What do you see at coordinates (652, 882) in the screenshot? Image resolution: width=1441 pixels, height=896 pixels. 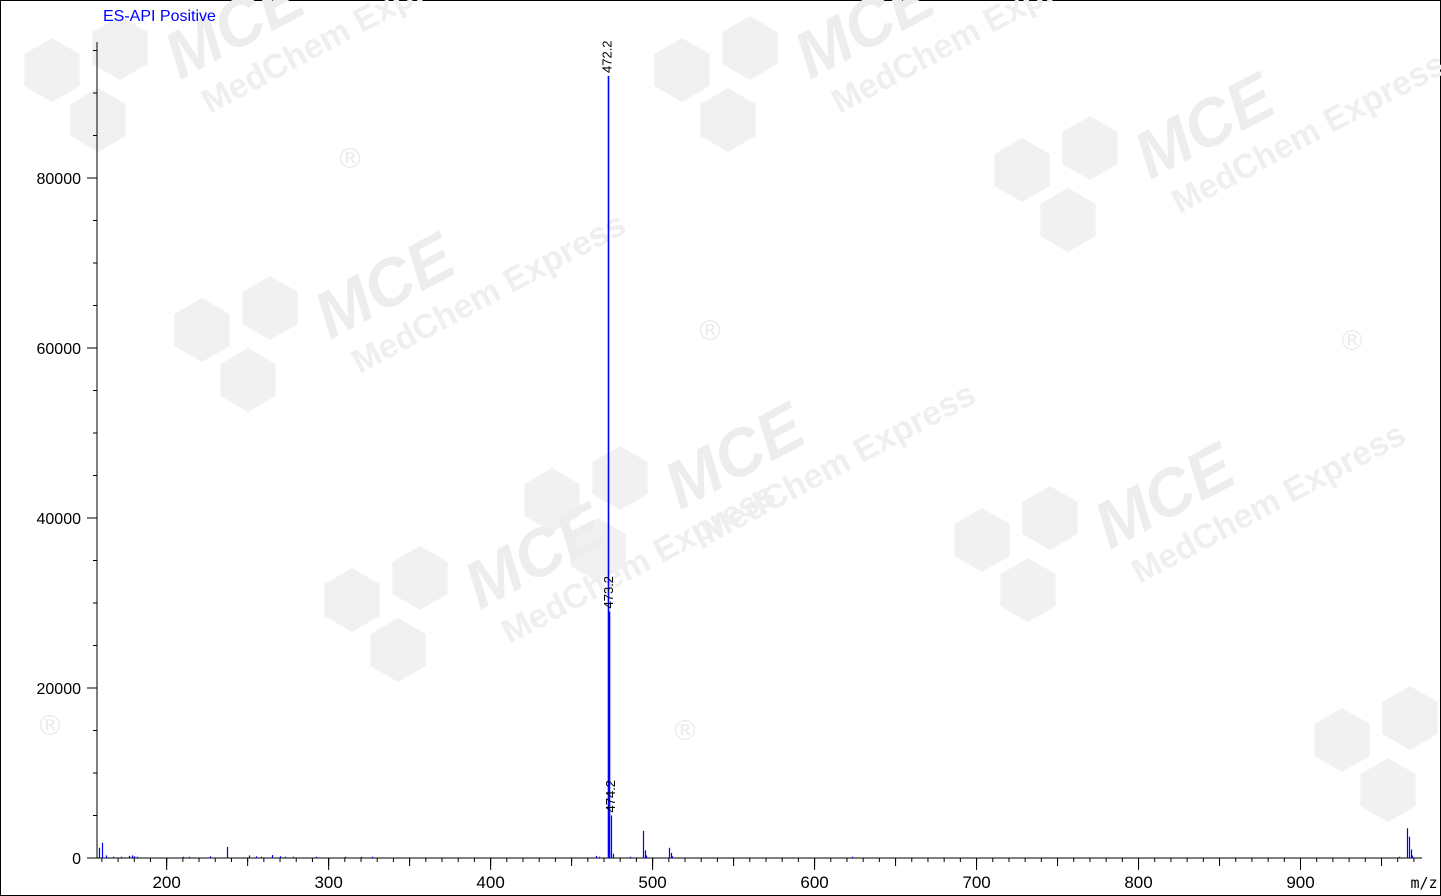 I see `x-tick-label: 500` at bounding box center [652, 882].